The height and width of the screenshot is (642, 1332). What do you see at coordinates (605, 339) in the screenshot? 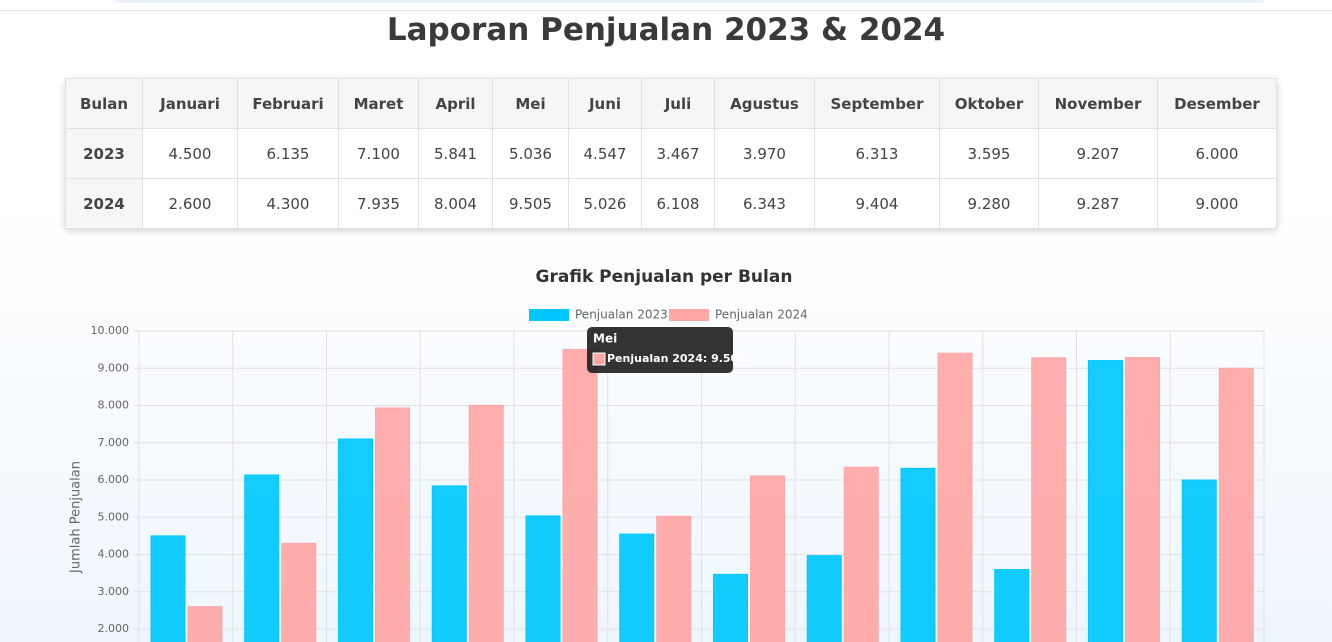
I see `tooltip-title: Mei` at bounding box center [605, 339].